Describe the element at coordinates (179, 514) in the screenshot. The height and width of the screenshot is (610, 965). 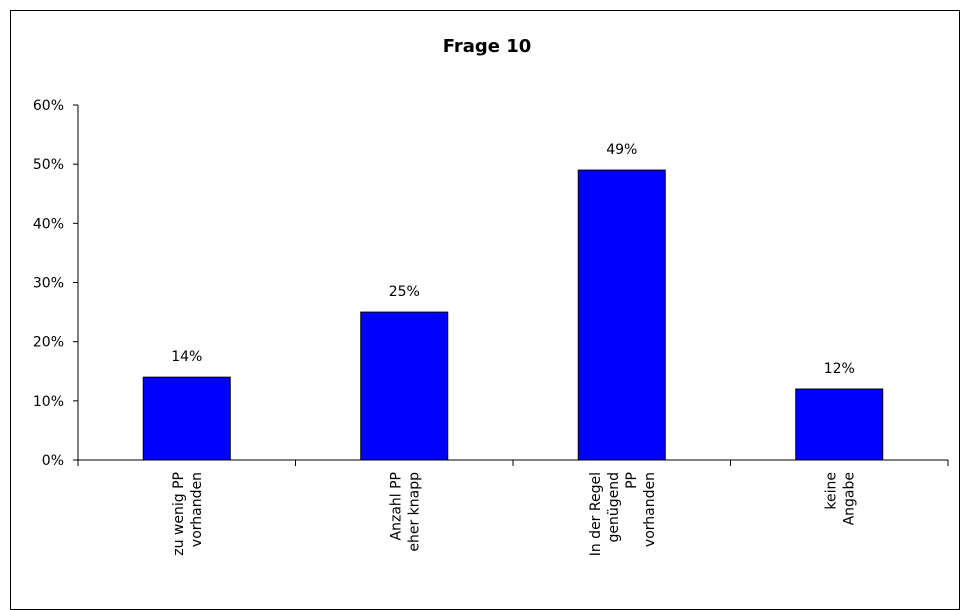
I see `category-label: zu wenig PP` at that location.